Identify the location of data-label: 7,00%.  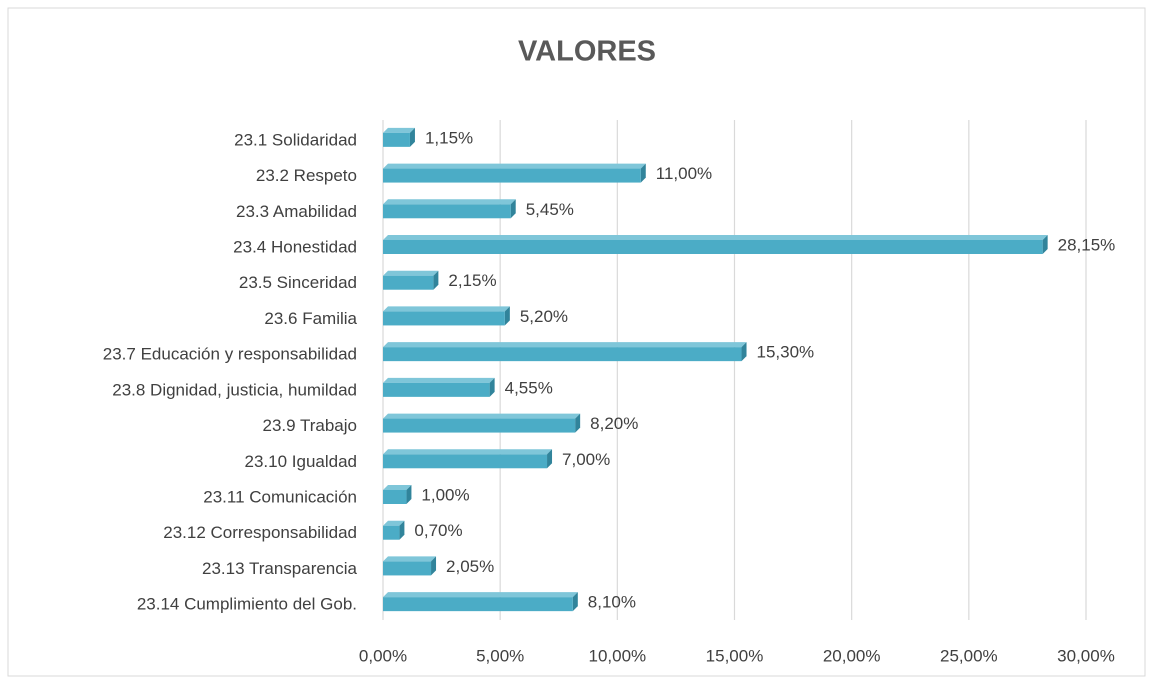
(586, 459).